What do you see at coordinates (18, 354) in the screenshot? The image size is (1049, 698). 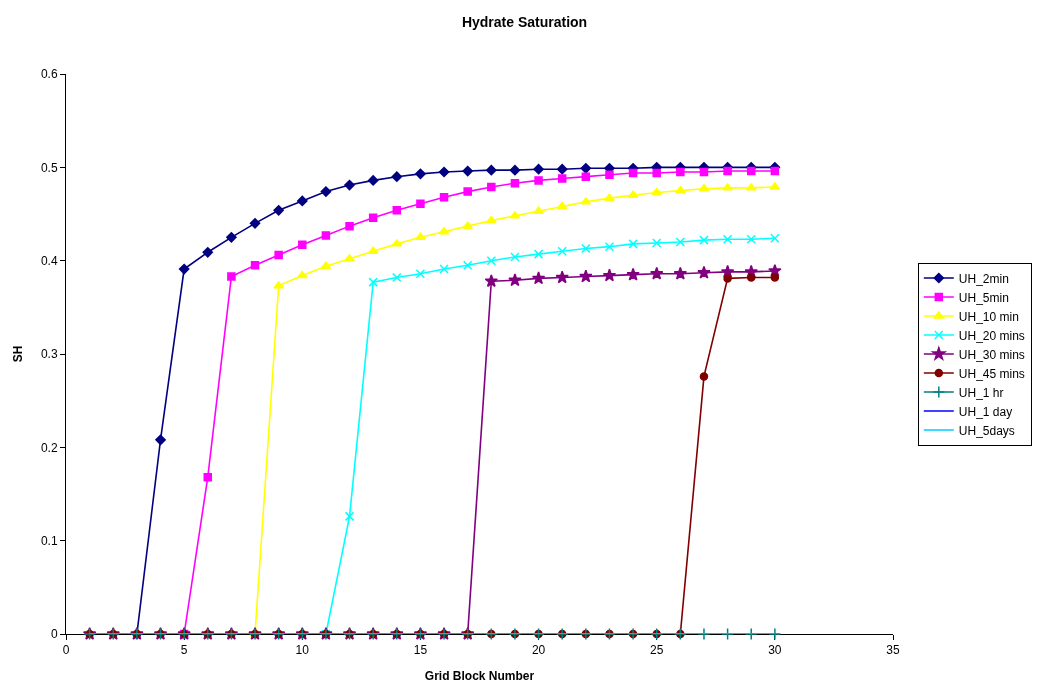 I see `y-axis-title: SH` at bounding box center [18, 354].